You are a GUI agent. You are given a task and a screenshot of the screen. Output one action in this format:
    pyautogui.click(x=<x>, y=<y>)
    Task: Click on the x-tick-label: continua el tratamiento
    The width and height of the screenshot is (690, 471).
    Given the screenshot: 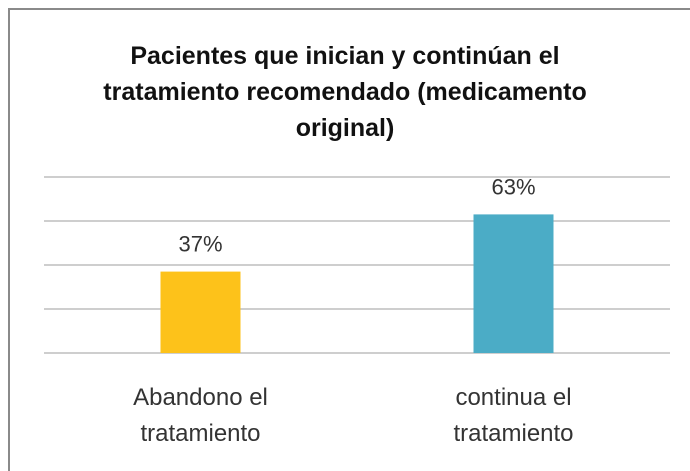 What is the action you would take?
    pyautogui.click(x=513, y=415)
    